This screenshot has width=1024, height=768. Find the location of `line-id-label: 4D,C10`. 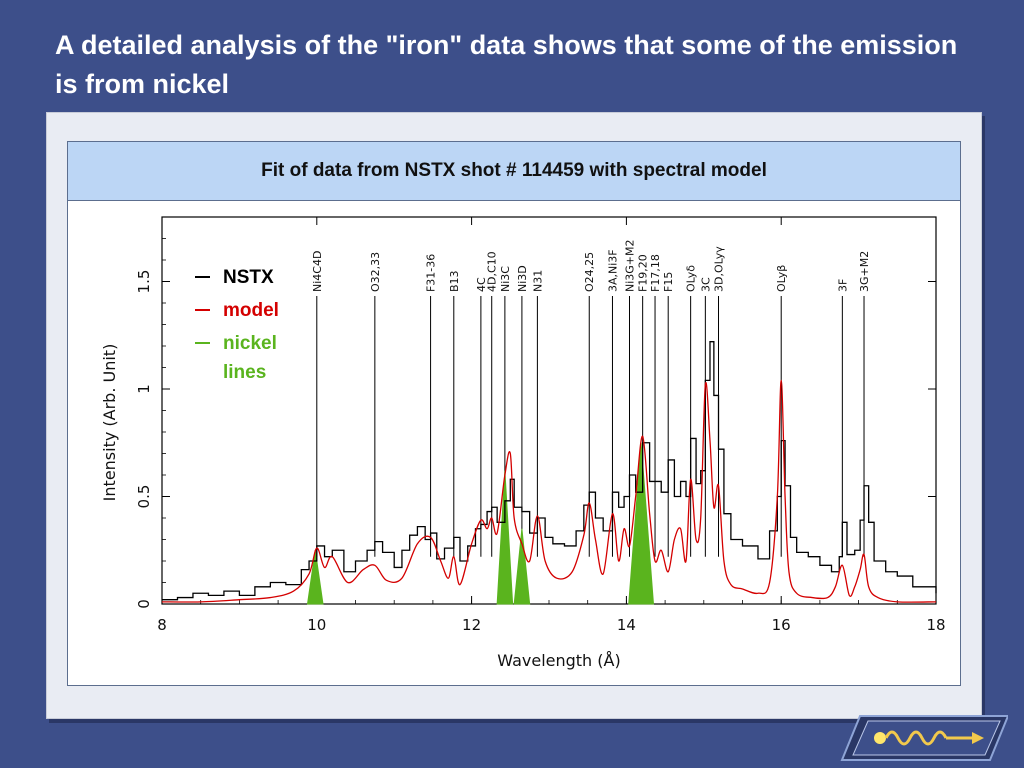

line-id-label: 4D,C10 is located at coordinates (492, 271).